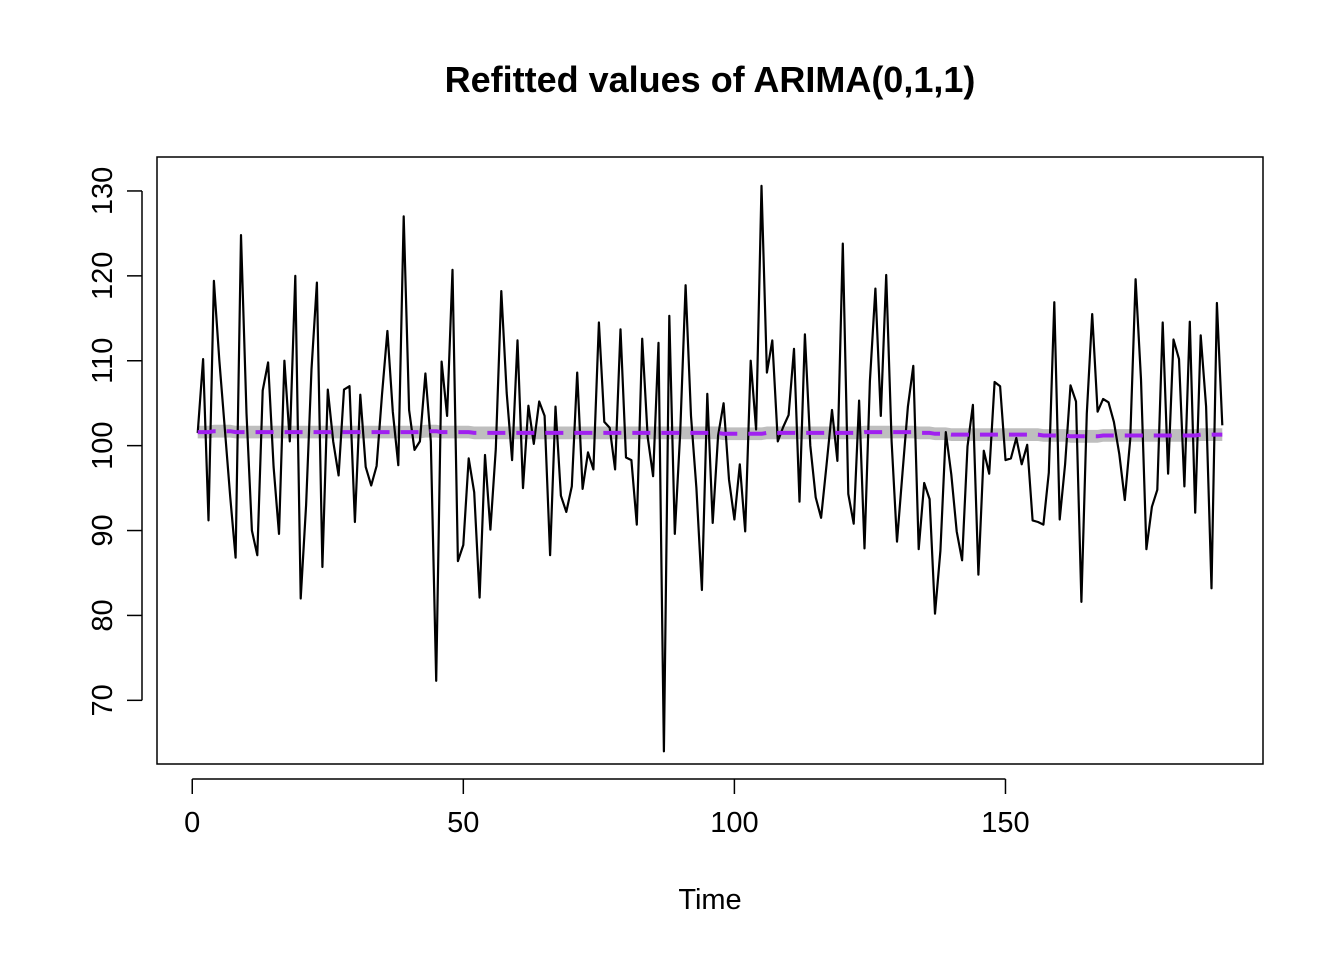  I want to click on x-axis: 0 50 100 150, so click(607, 808).